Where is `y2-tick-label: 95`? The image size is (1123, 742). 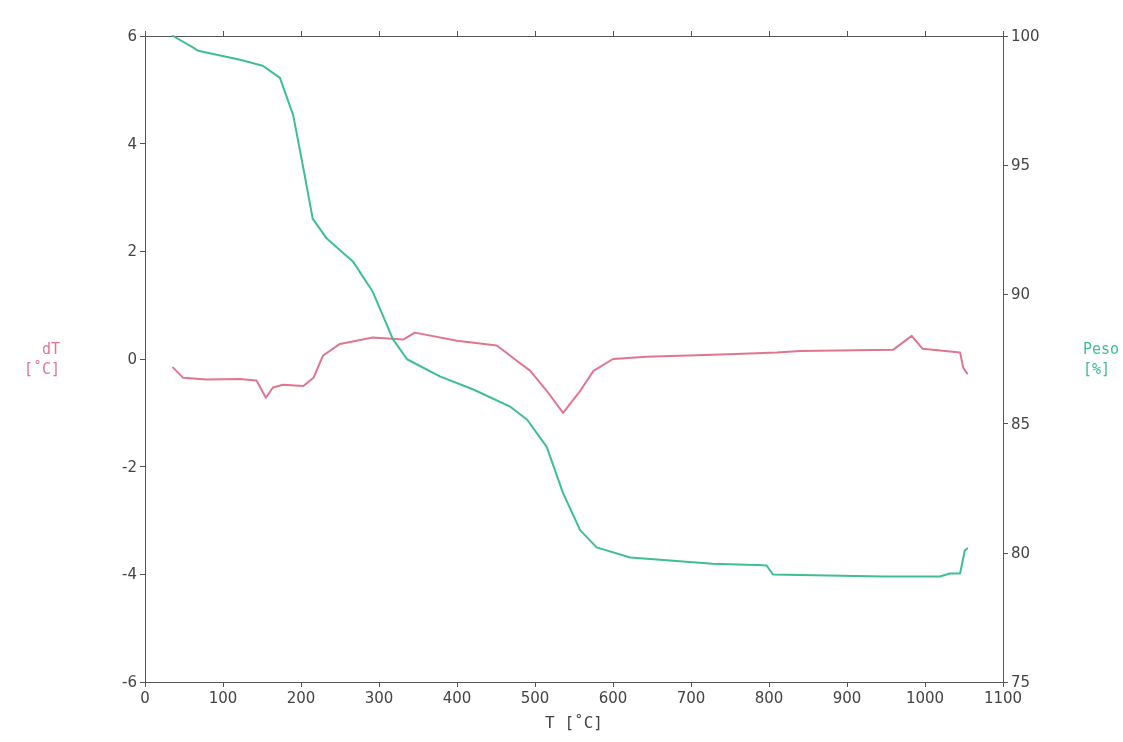
y2-tick-label: 95 is located at coordinates (1021, 165).